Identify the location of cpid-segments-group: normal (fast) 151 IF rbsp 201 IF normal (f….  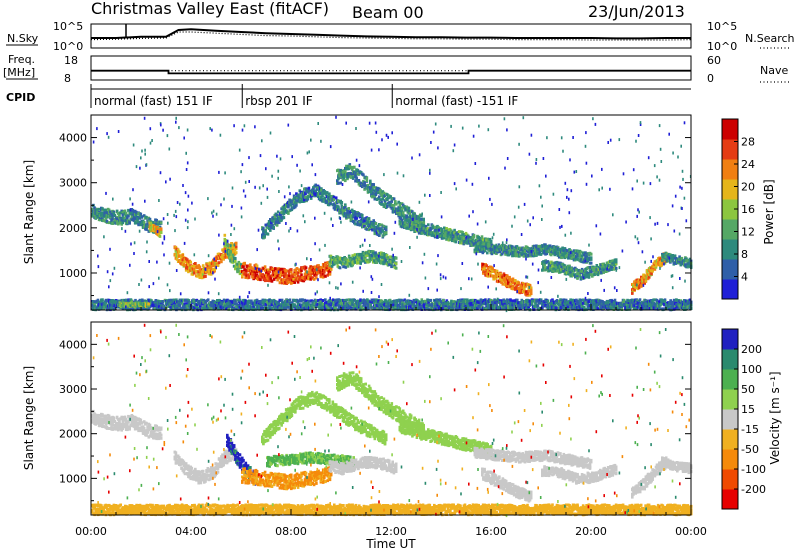
(390, 96).